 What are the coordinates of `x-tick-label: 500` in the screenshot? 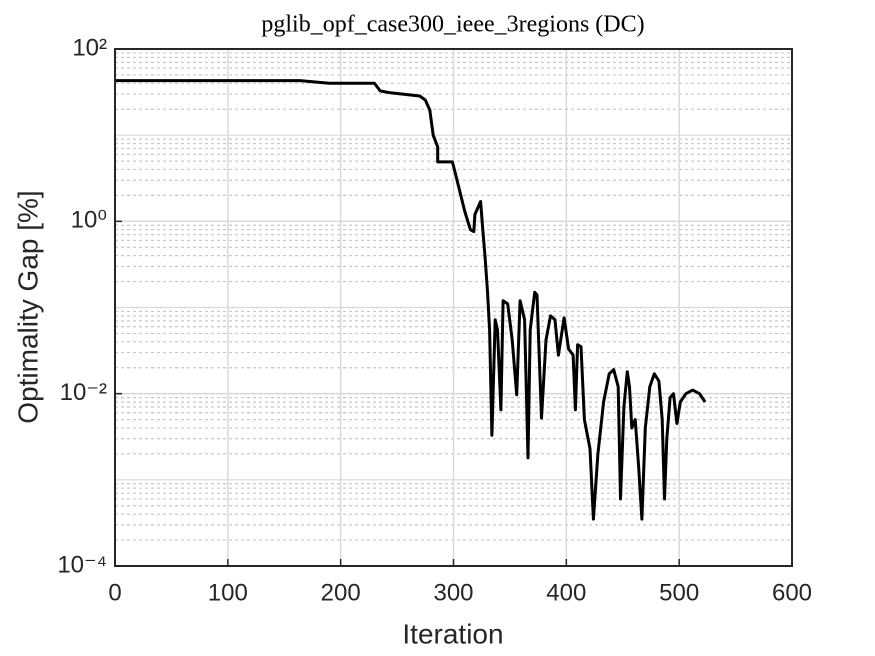 It's located at (679, 592).